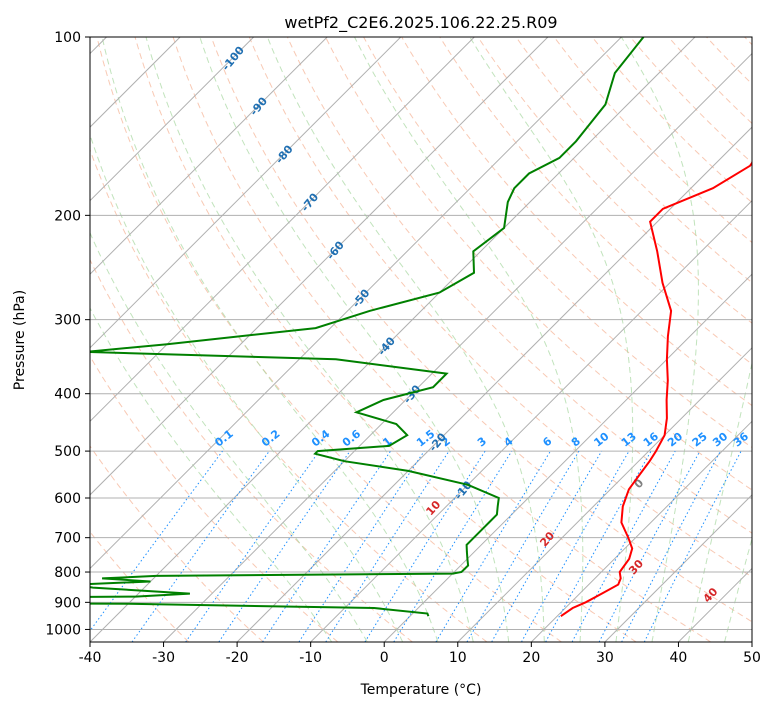  What do you see at coordinates (547, 441) in the screenshot?
I see `mixing-ratio-label: 6` at bounding box center [547, 441].